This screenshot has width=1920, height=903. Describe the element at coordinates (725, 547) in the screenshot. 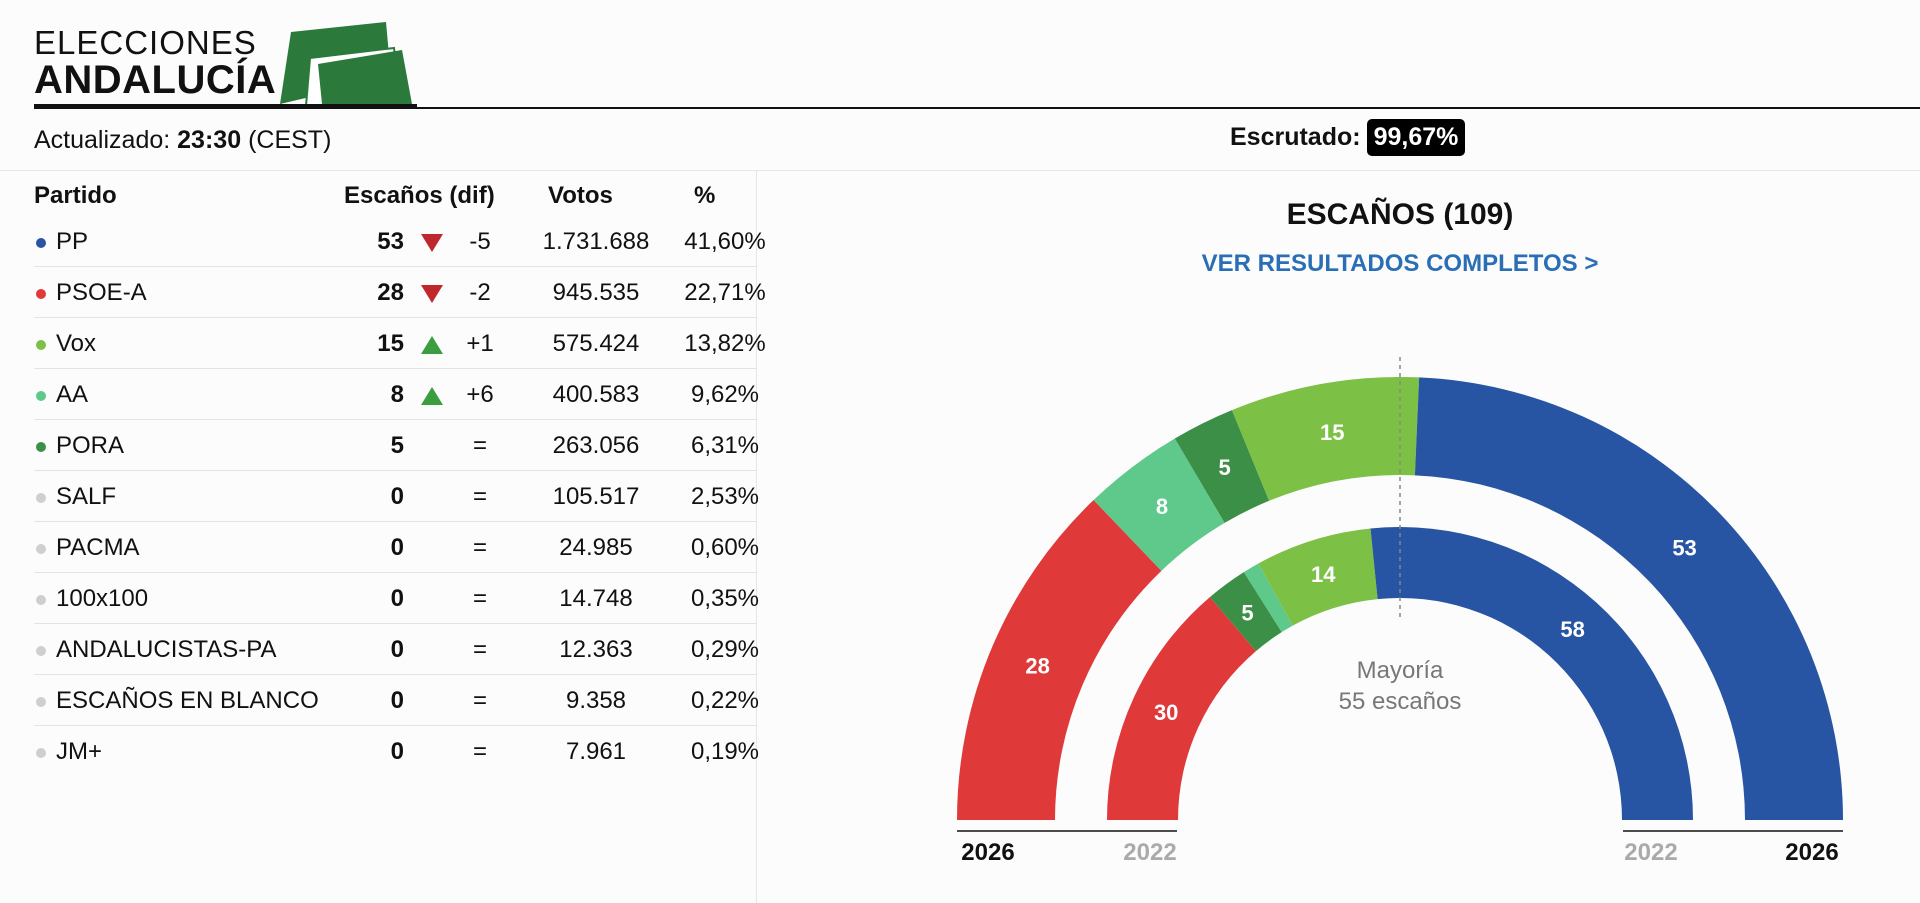

I see `party-pct: 0,60%` at that location.